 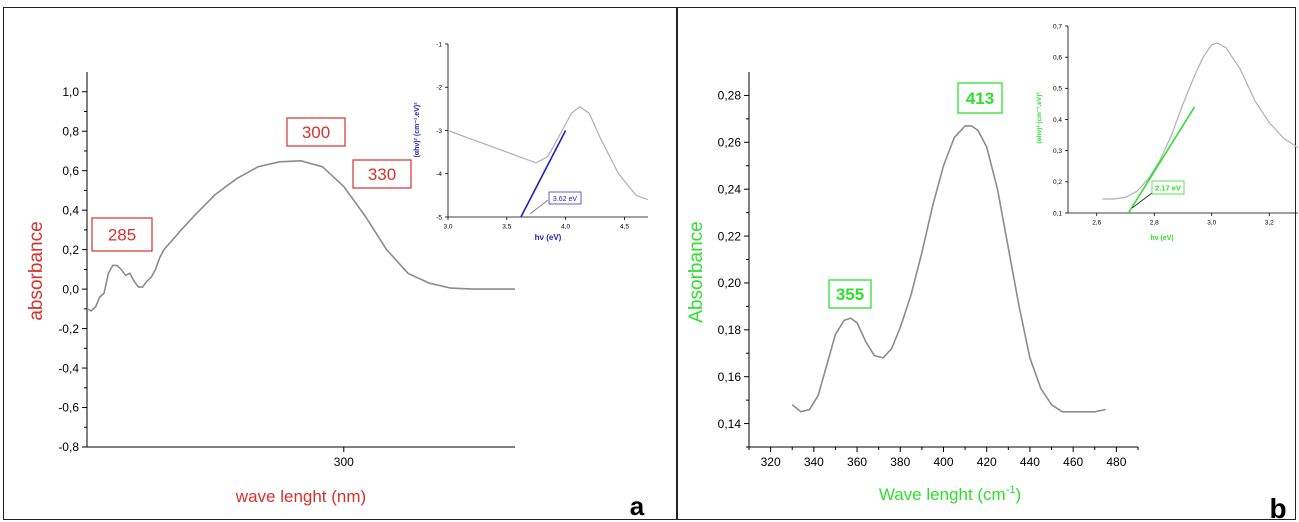 I want to click on a-inset-gap-box, so click(x=565, y=198).